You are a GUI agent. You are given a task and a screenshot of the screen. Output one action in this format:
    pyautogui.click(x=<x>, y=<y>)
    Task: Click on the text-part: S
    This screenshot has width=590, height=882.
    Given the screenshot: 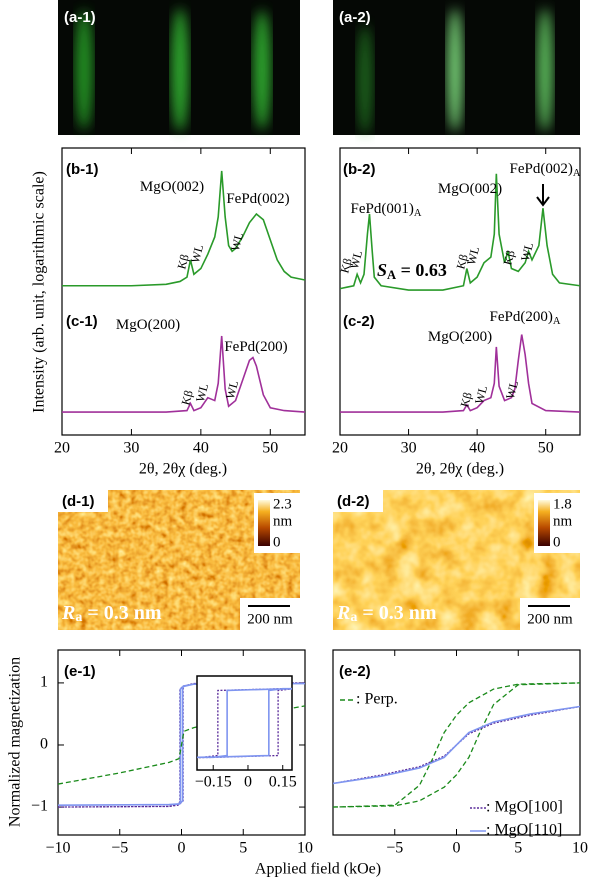 What is the action you would take?
    pyautogui.click(x=382, y=270)
    